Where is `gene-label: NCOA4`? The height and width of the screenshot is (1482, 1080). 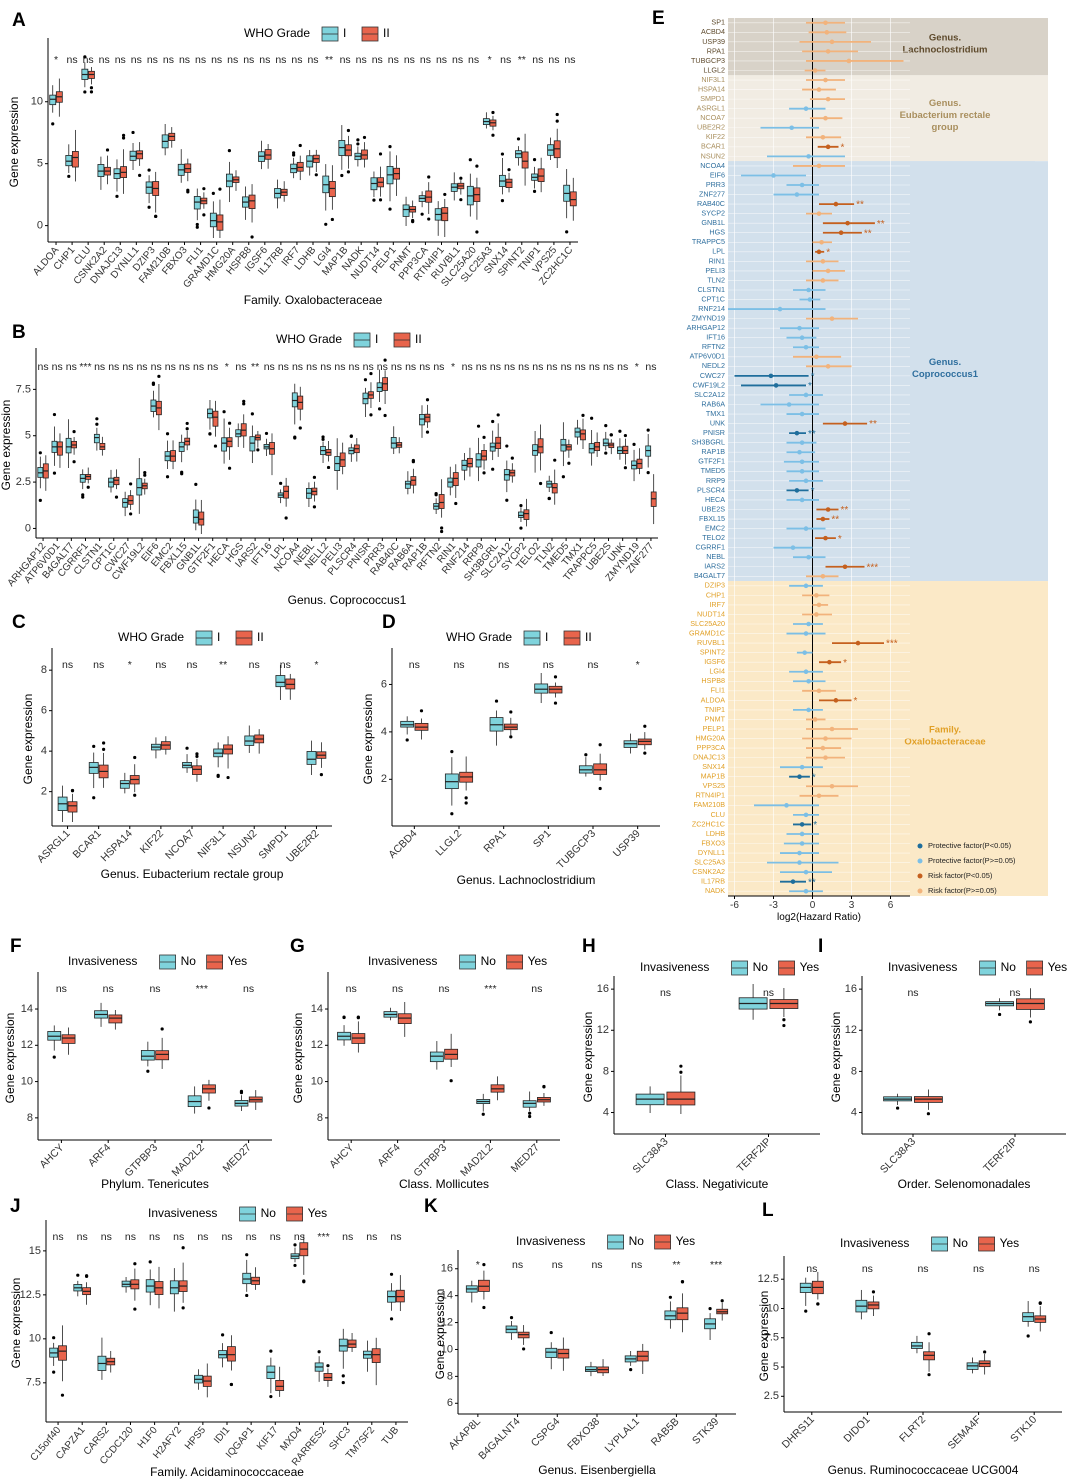
gene-label: NCOA4 is located at coordinates (712, 165).